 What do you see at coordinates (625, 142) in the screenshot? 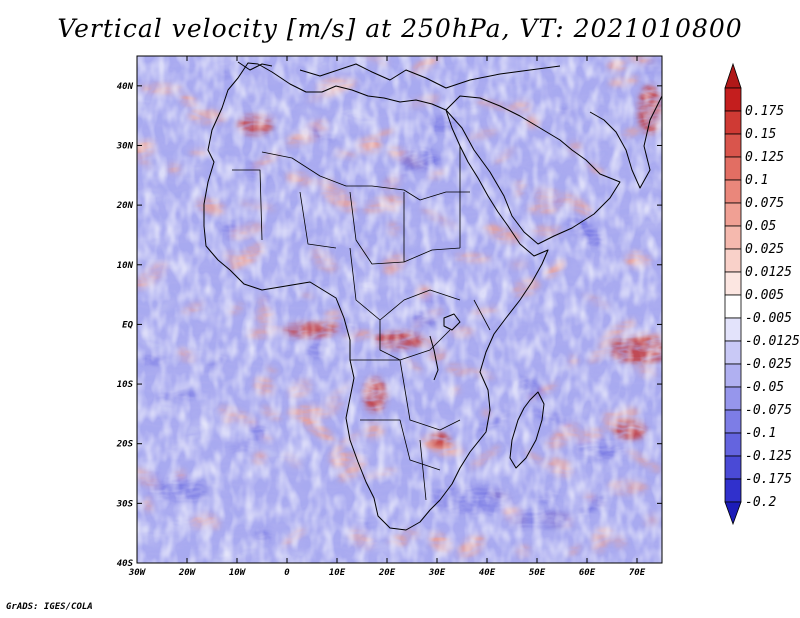
I see `india-coastline` at bounding box center [625, 142].